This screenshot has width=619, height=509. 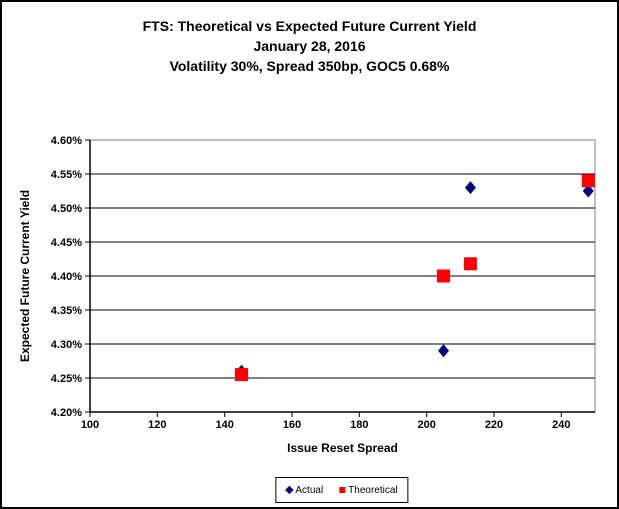 I want to click on x-tick-label: 140, so click(x=224, y=425).